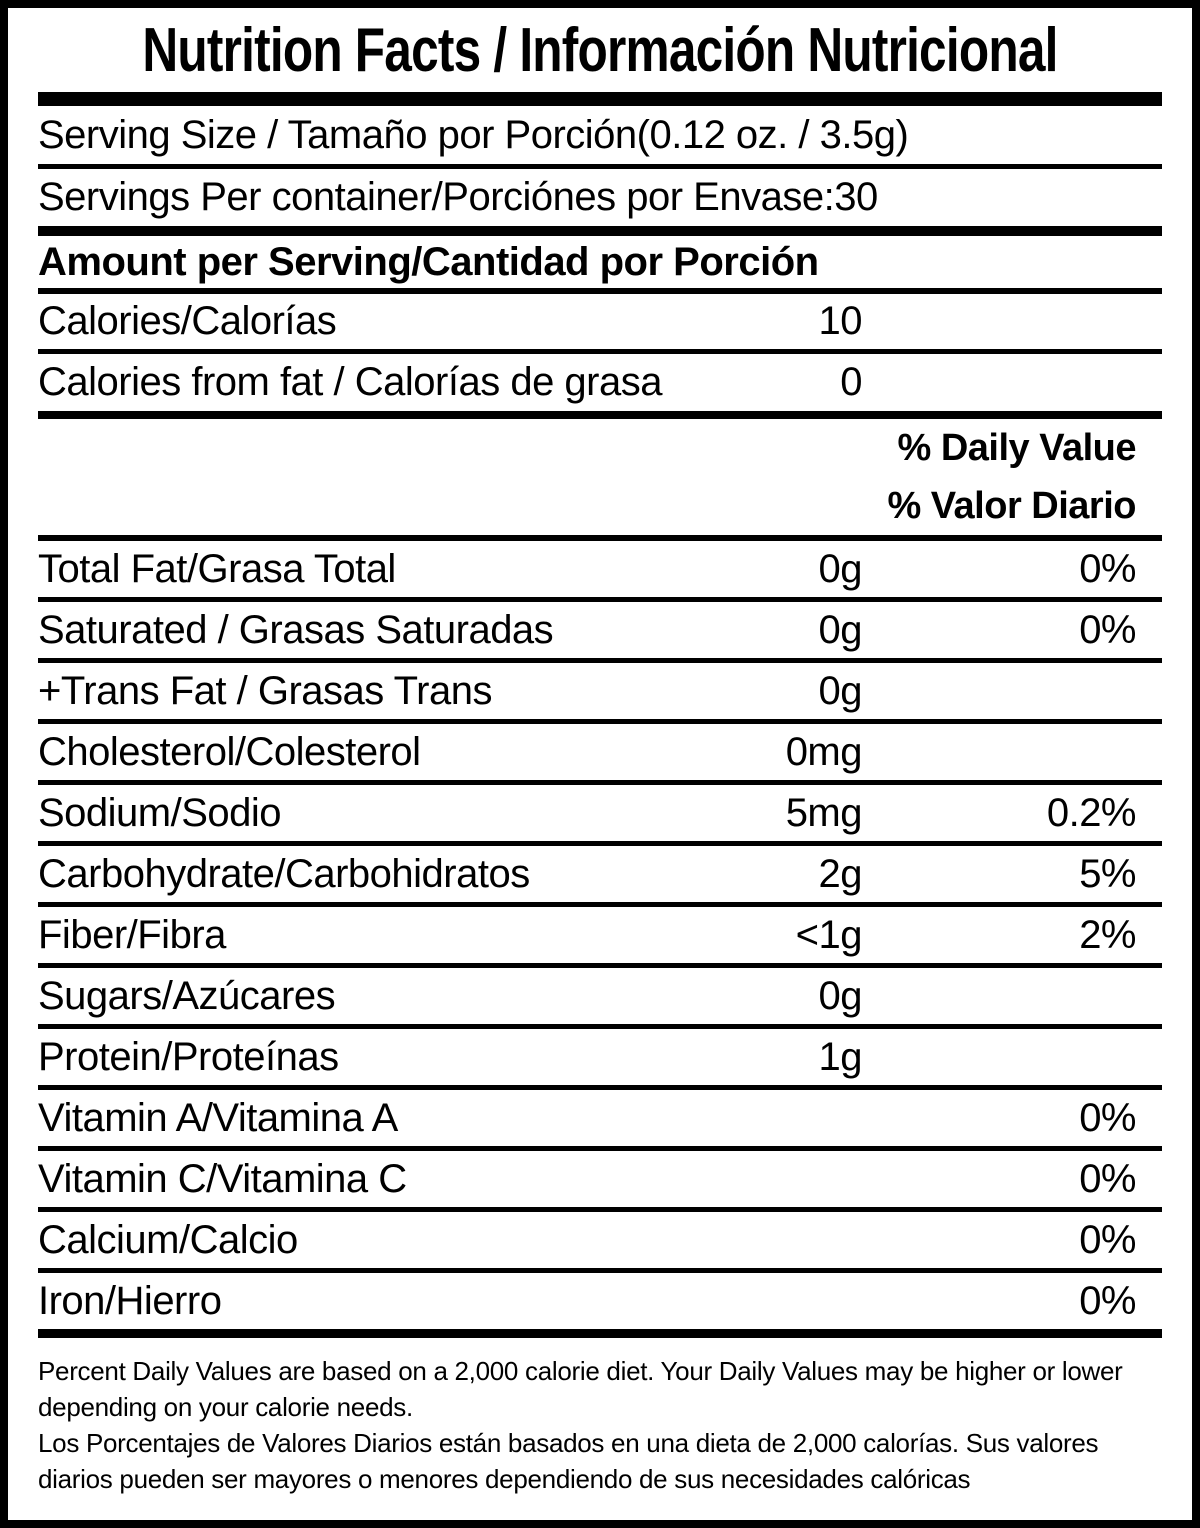  I want to click on nutrient-row-total-fat: Total Fat/Grasa Total 0g 0%, so click(600, 571).